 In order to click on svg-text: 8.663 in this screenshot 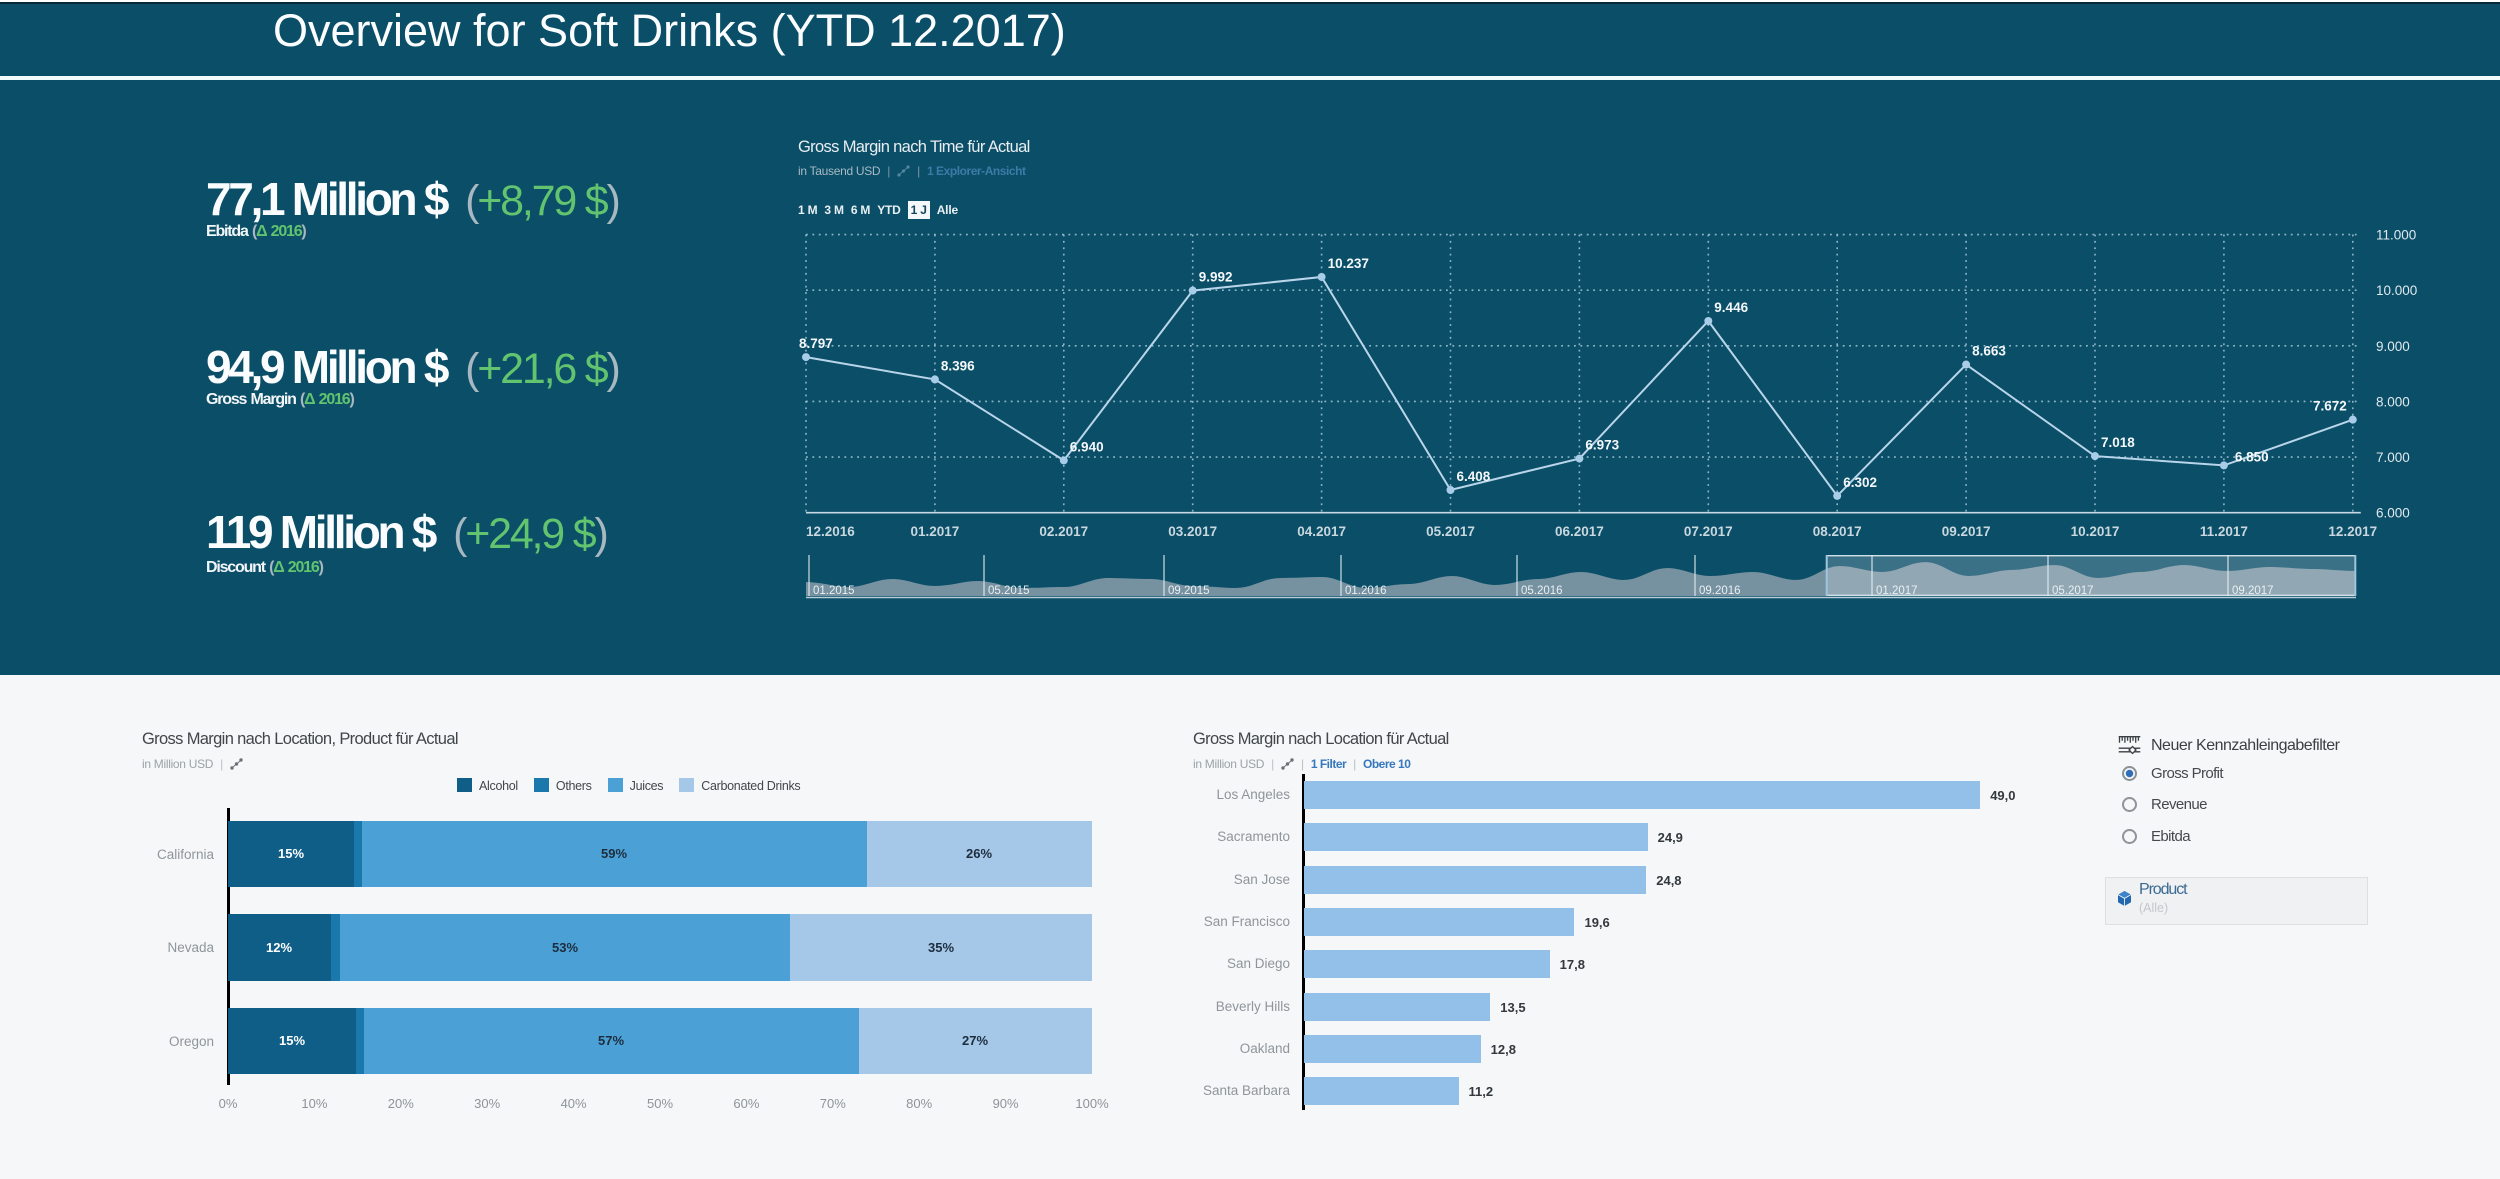, I will do `click(1989, 351)`.